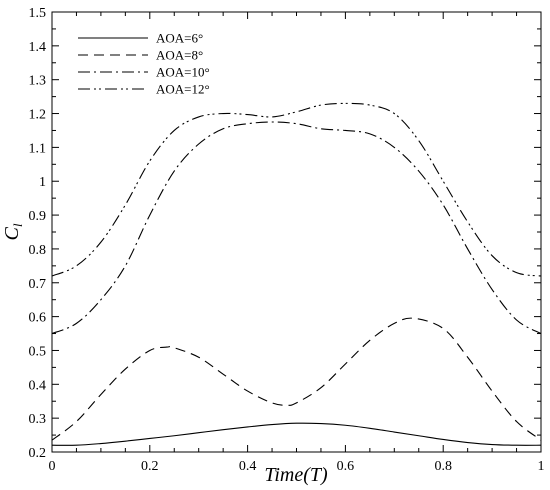 The width and height of the screenshot is (550, 490). I want to click on y-axis-title-subscript: l, so click(17, 225).